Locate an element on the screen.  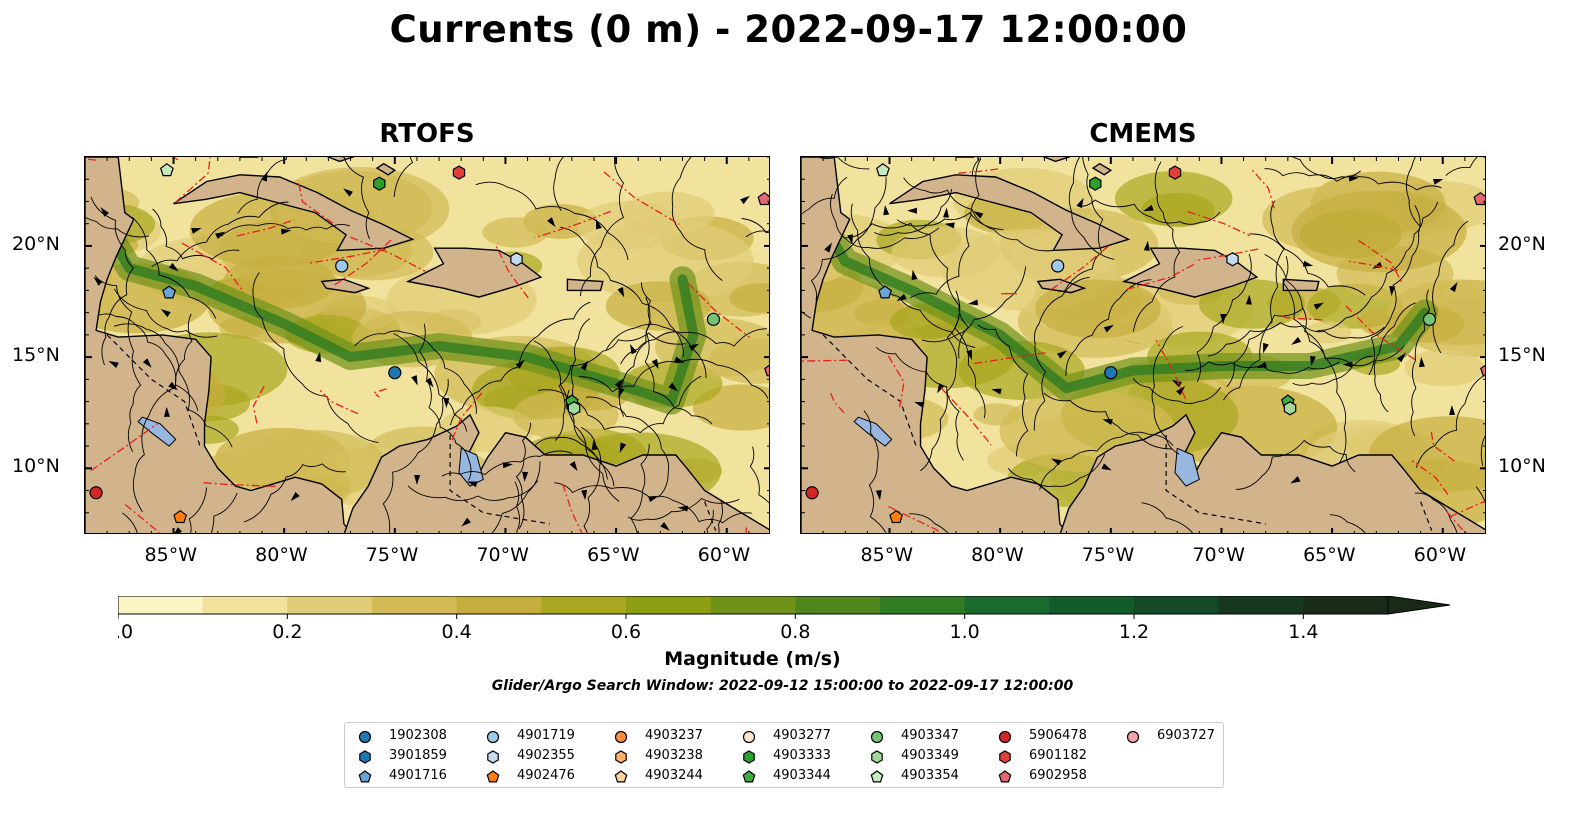
legend-label: 4903347 is located at coordinates (930, 735).